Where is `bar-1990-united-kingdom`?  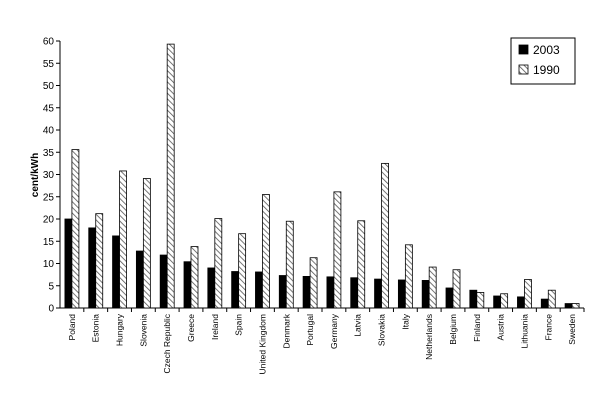 bar-1990-united-kingdom is located at coordinates (266, 251).